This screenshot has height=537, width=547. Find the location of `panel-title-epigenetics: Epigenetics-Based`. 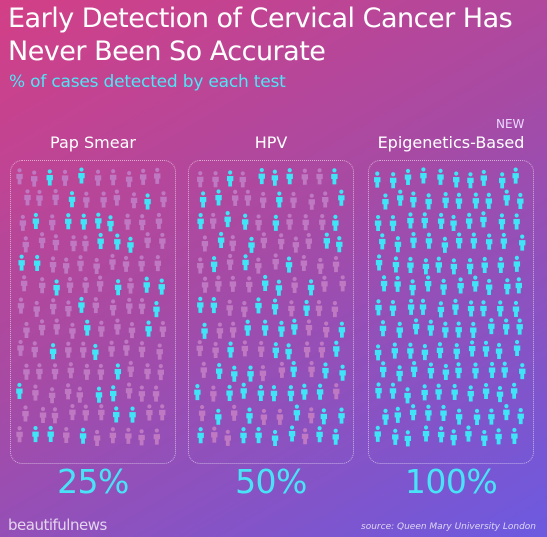

panel-title-epigenetics: Epigenetics-Based is located at coordinates (451, 142).